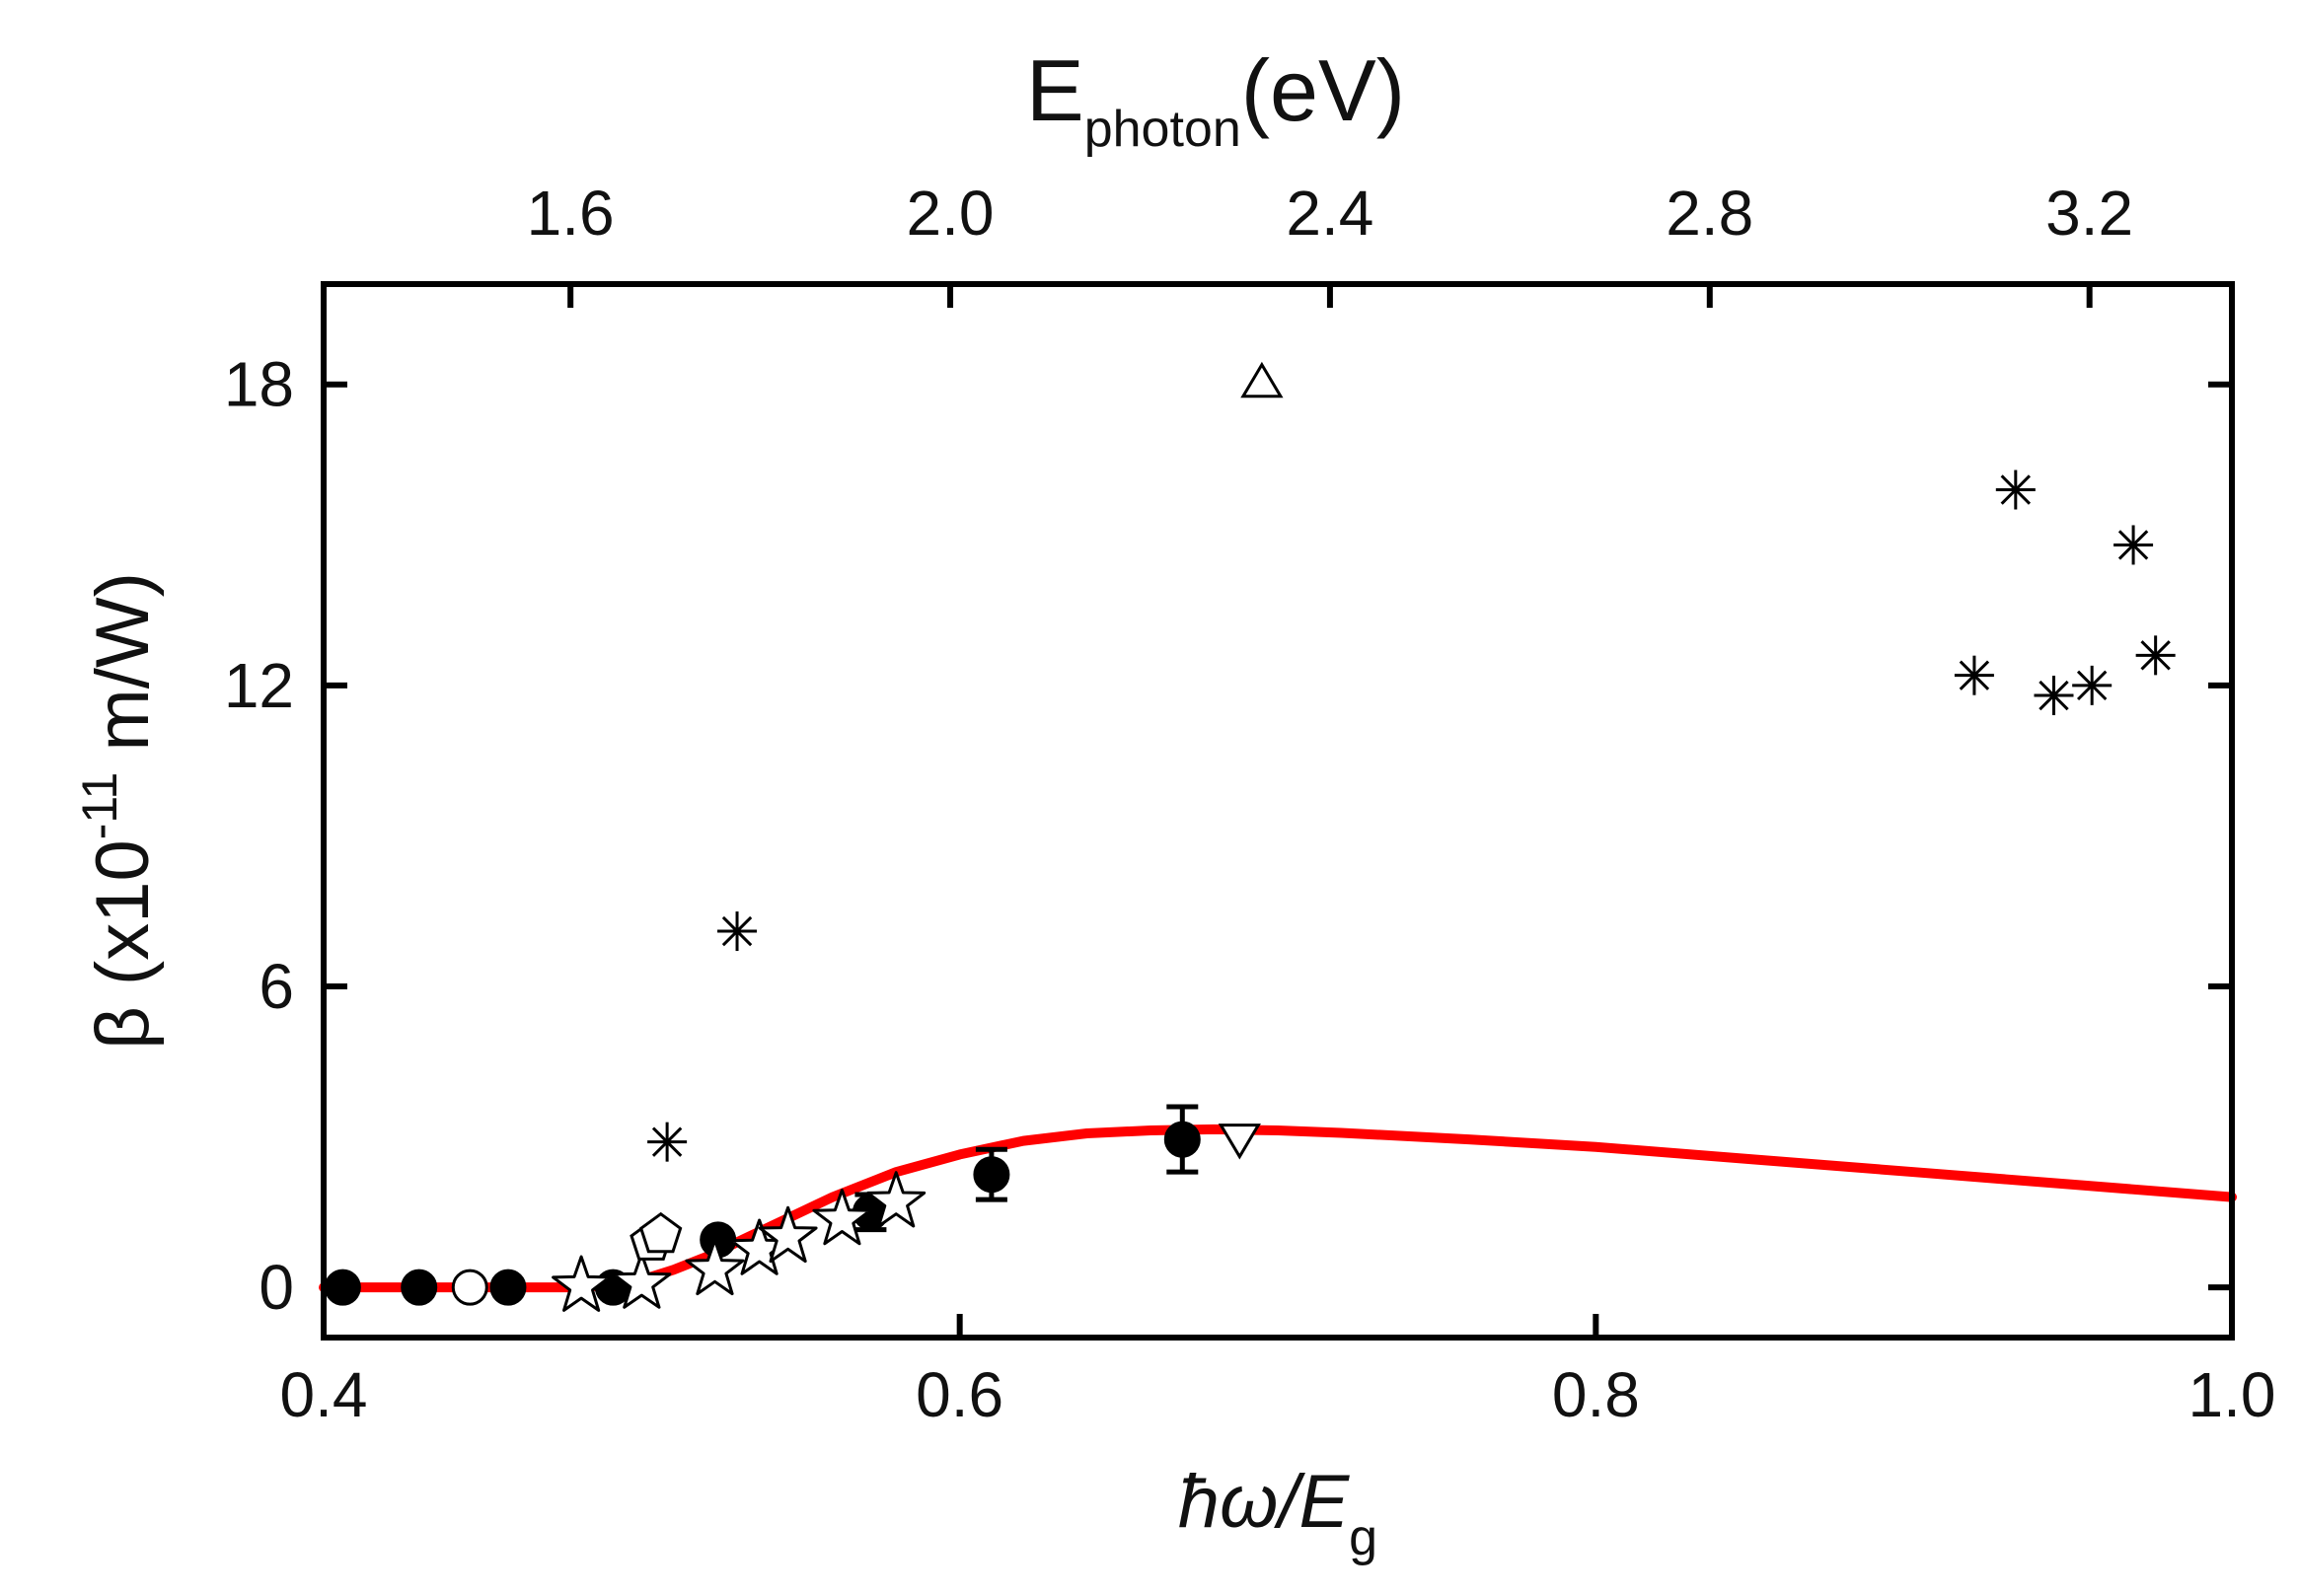 Image resolution: width=2299 pixels, height=1596 pixels. Describe the element at coordinates (1162, 129) in the screenshot. I see `top-axis-title-sub: photon` at that location.